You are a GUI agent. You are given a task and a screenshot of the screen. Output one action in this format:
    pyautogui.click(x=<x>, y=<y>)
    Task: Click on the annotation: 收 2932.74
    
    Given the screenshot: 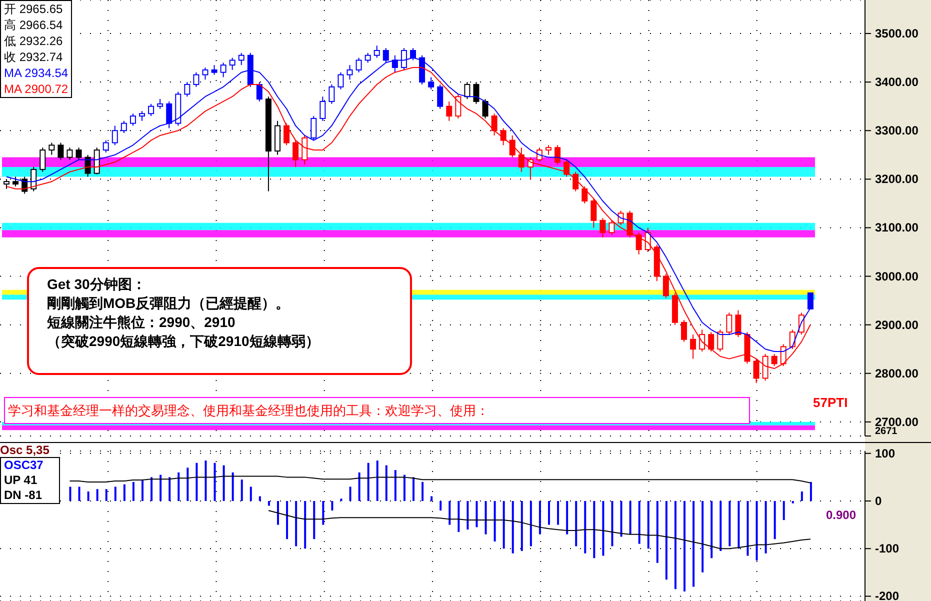 What is the action you would take?
    pyautogui.click(x=34, y=57)
    